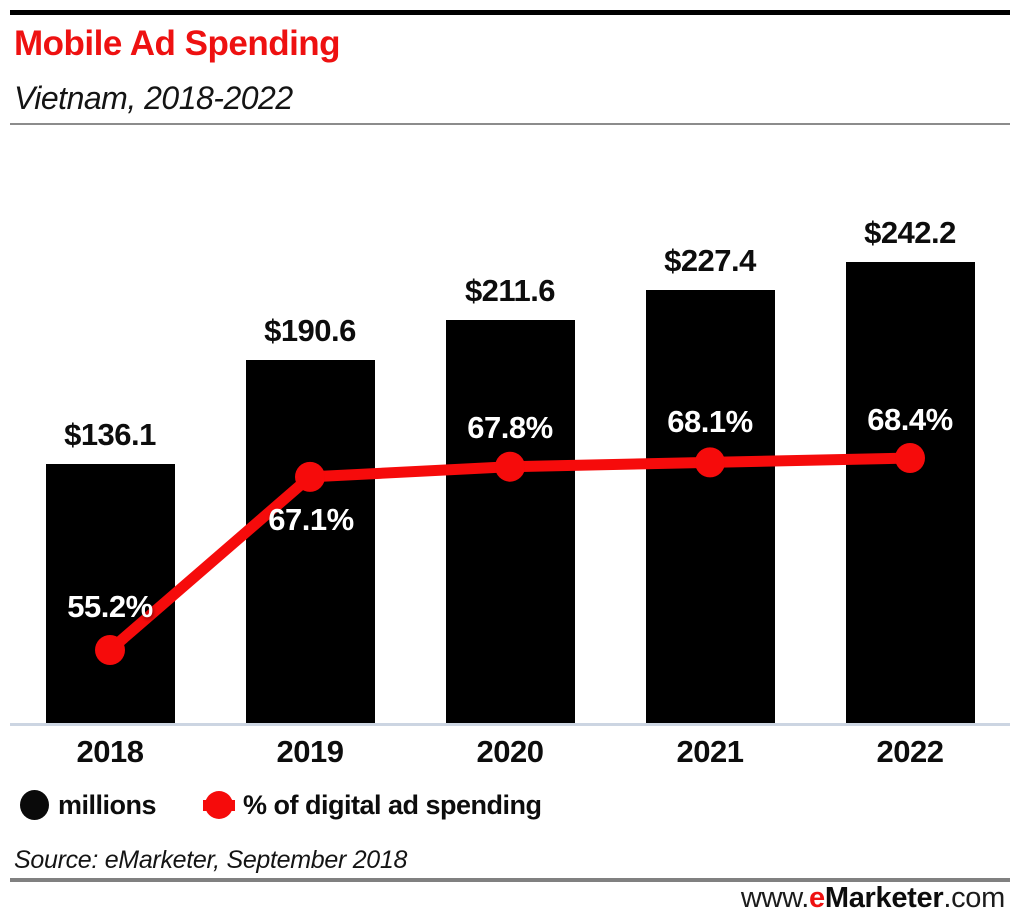 This screenshot has height=920, width=1020. I want to click on legend: millions % of digital ad spending, so click(510, 806).